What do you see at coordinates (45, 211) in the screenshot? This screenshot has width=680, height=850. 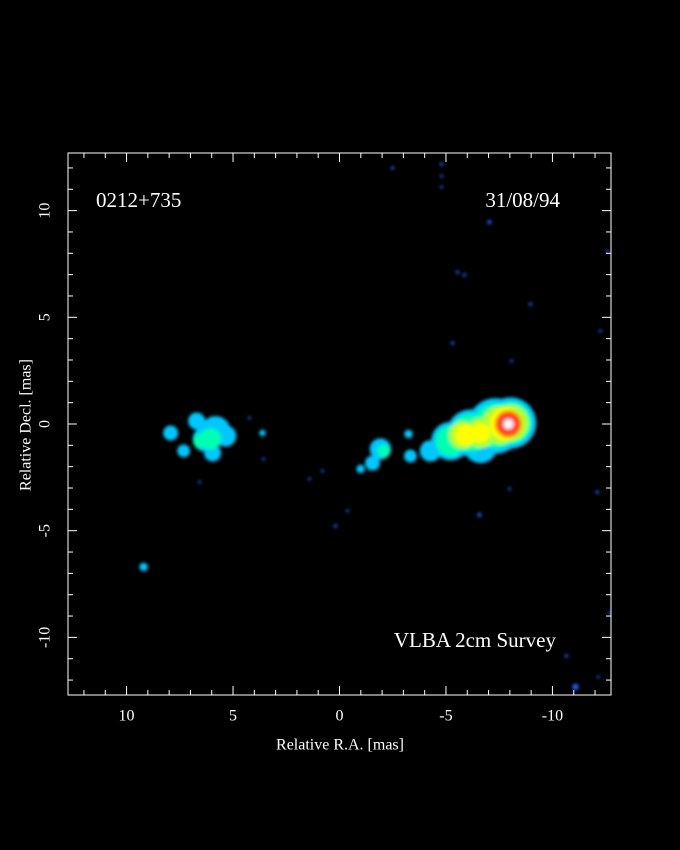 I see `y-tick-label: 10` at bounding box center [45, 211].